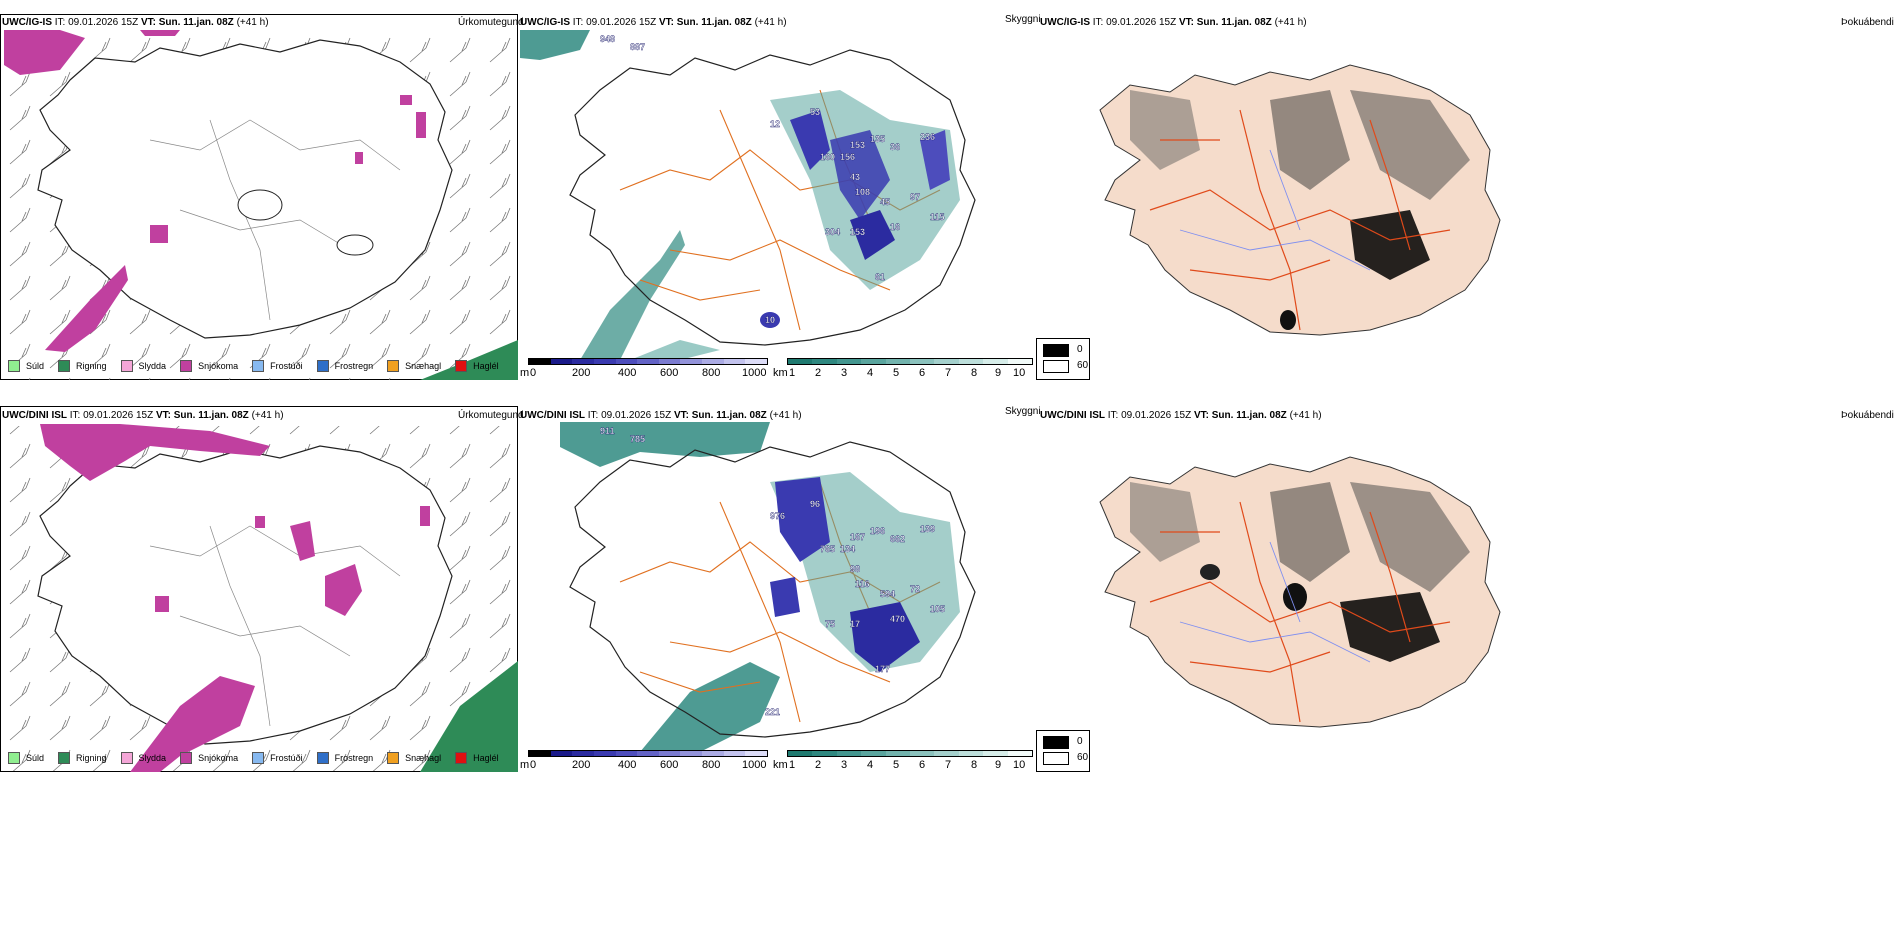 The height and width of the screenshot is (950, 1900). I want to click on ceiling-value-label: 72, so click(915, 589).